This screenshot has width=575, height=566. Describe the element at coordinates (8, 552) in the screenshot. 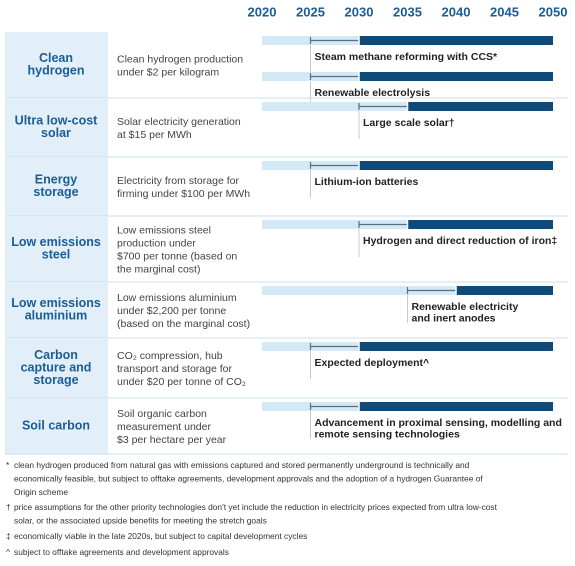

I see `footnote-mark: ^` at that location.